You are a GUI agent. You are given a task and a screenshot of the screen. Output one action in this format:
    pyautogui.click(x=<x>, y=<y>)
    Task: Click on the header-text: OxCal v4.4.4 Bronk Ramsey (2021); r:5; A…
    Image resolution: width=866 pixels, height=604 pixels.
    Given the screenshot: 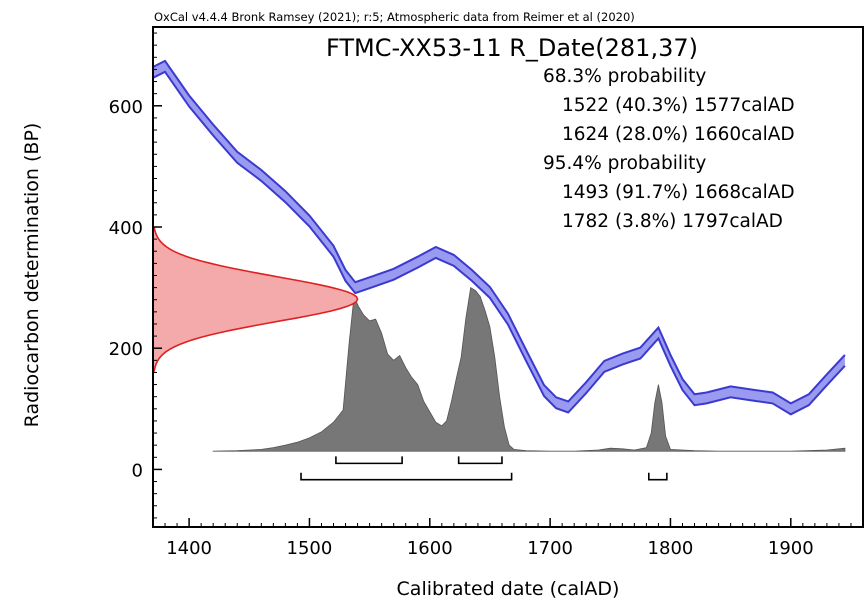 What is the action you would take?
    pyautogui.click(x=394, y=17)
    